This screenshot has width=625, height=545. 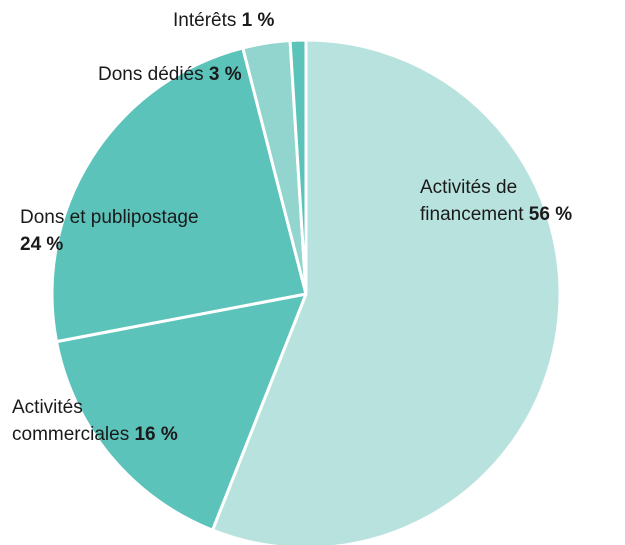 What do you see at coordinates (112, 231) in the screenshot?
I see `slice-label: Dons et publipostage 24 %` at bounding box center [112, 231].